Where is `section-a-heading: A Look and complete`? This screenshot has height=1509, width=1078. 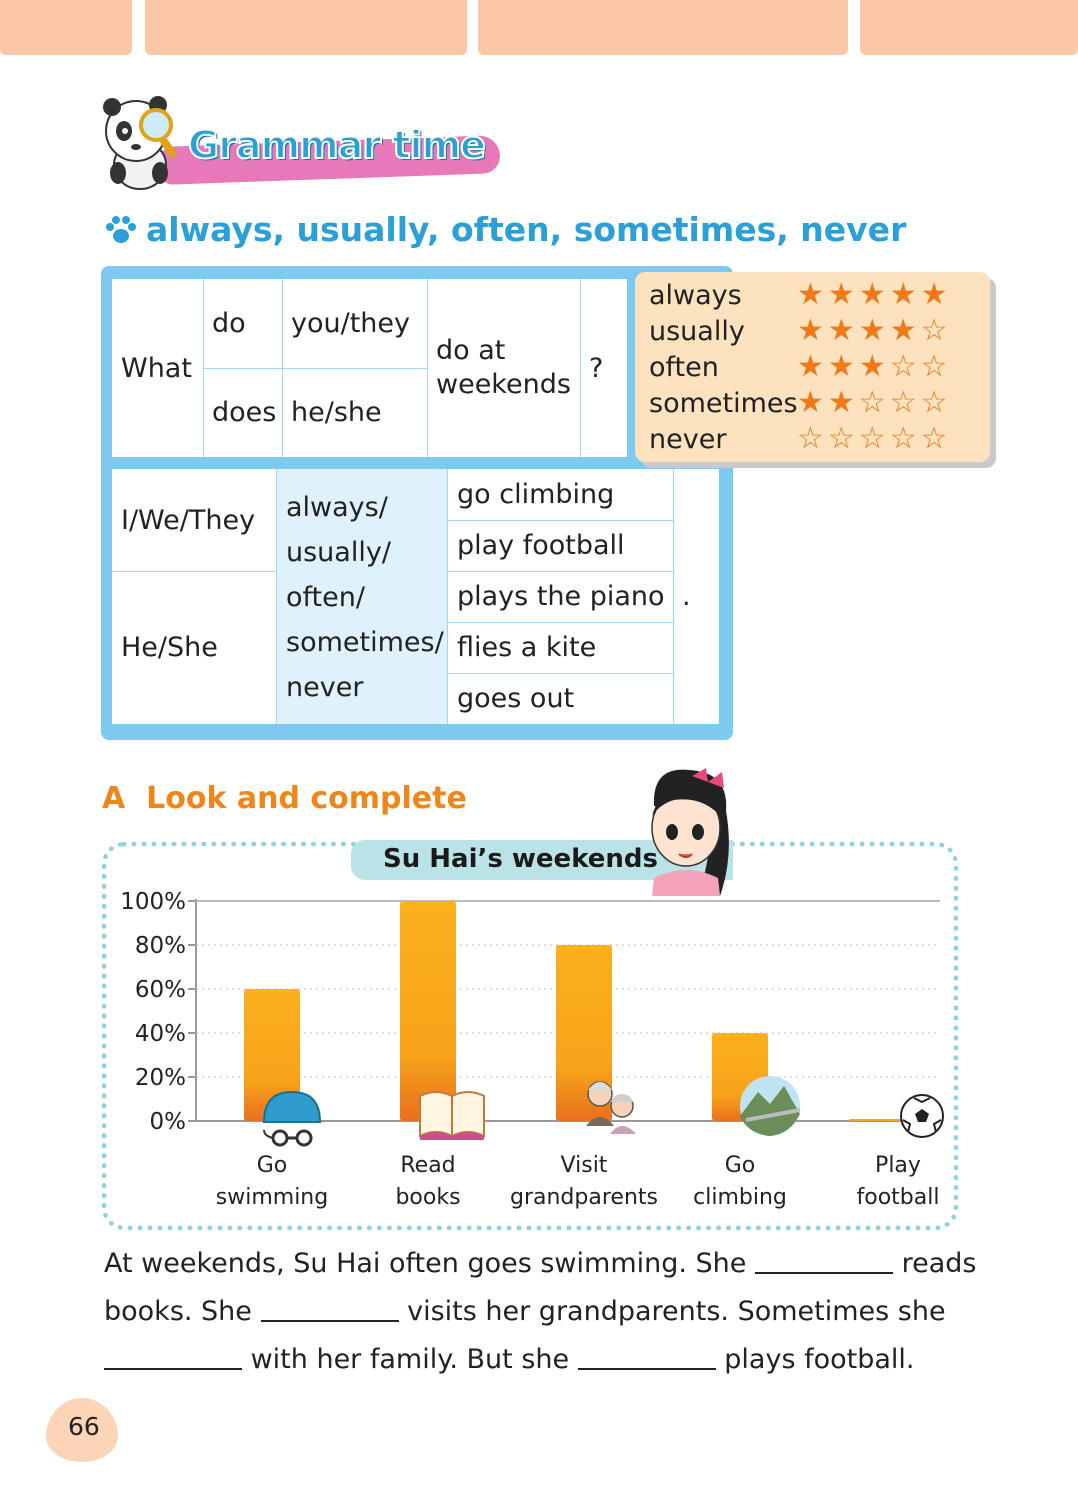 section-a-heading: A Look and complete is located at coordinates (284, 798).